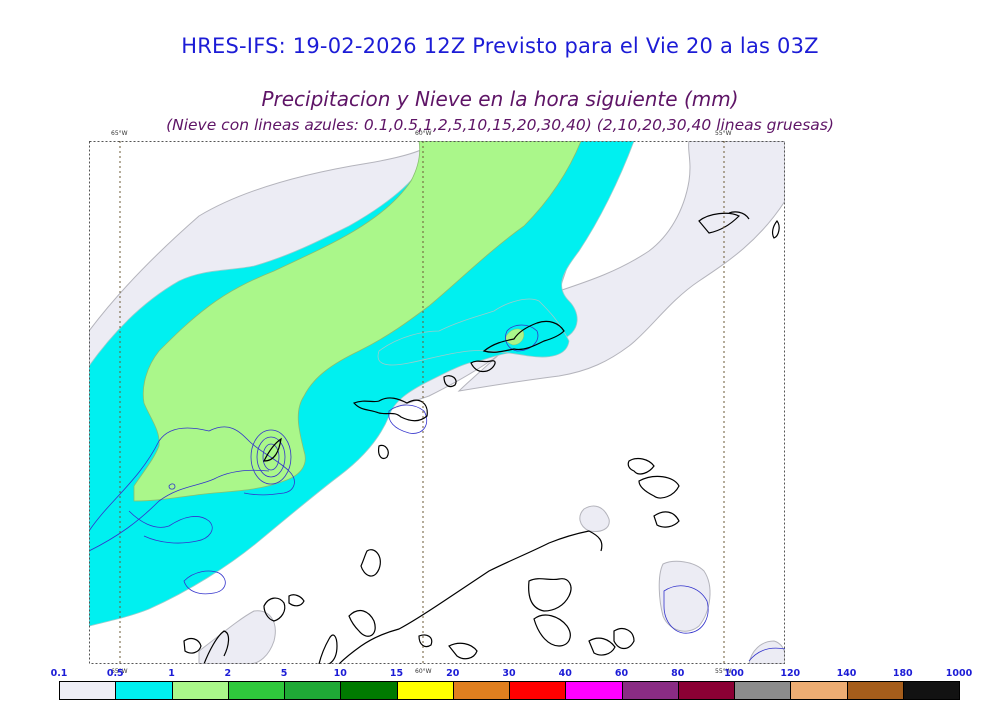  I want to click on lon-label-55-bottom: 55°W, so click(723, 671).